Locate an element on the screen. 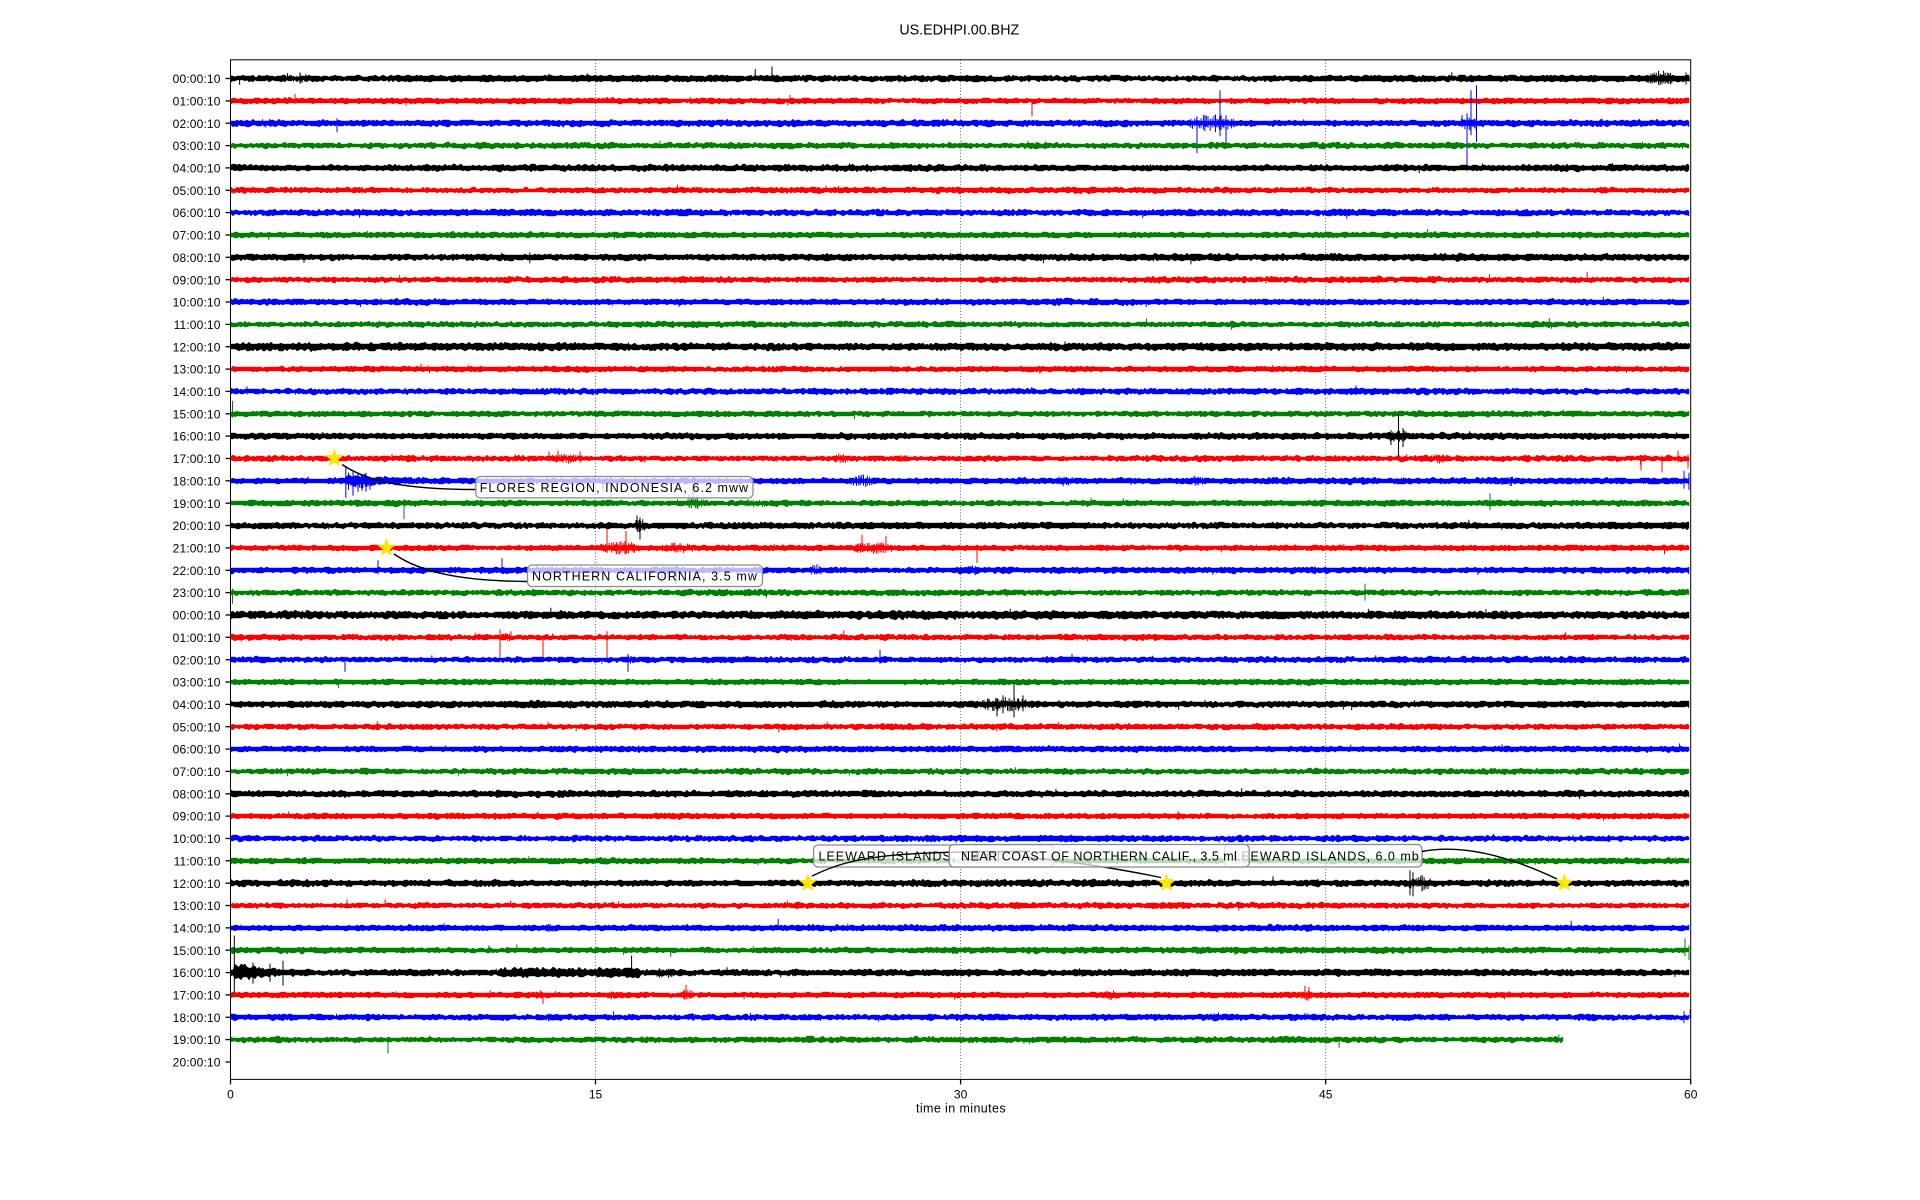 The height and width of the screenshot is (1200, 1920). svg-text: NORTHERN CALIFORNIA, 3.5 mw is located at coordinates (645, 576).